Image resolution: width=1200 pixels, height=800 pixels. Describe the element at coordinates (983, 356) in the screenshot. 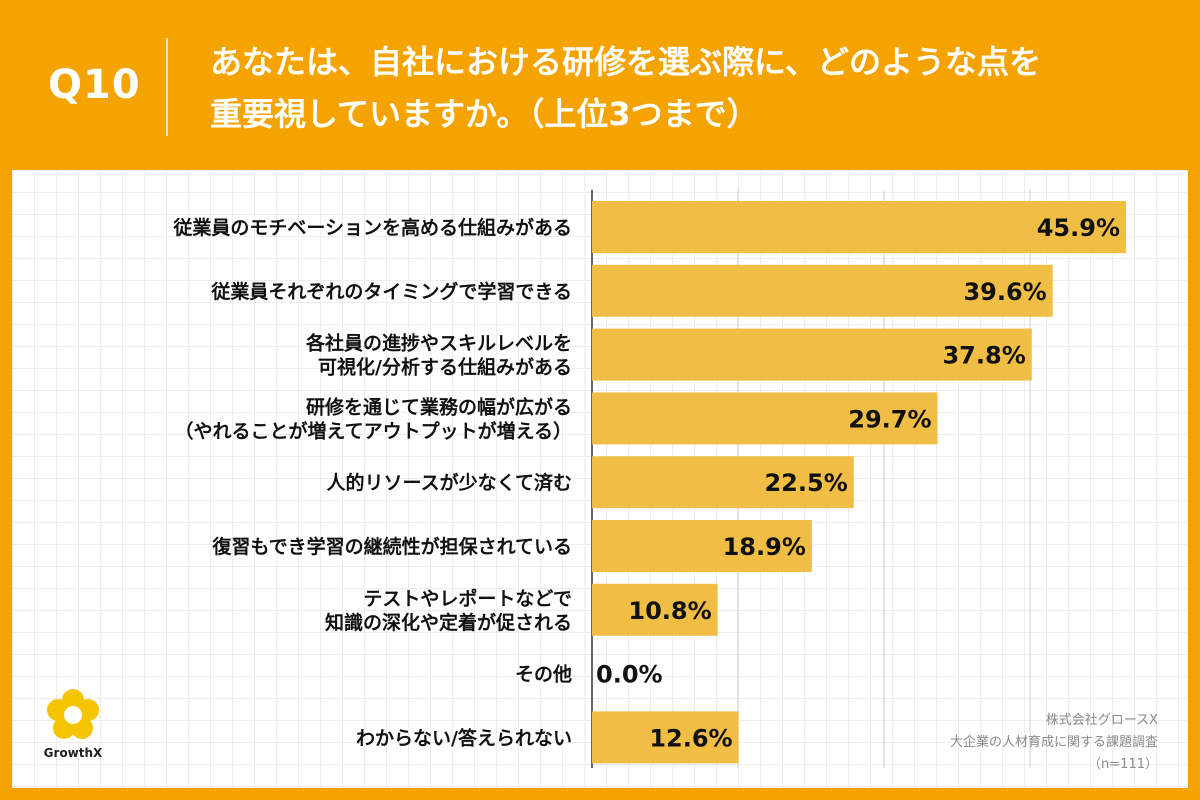

I see `value-label-3: 37.8%` at that location.